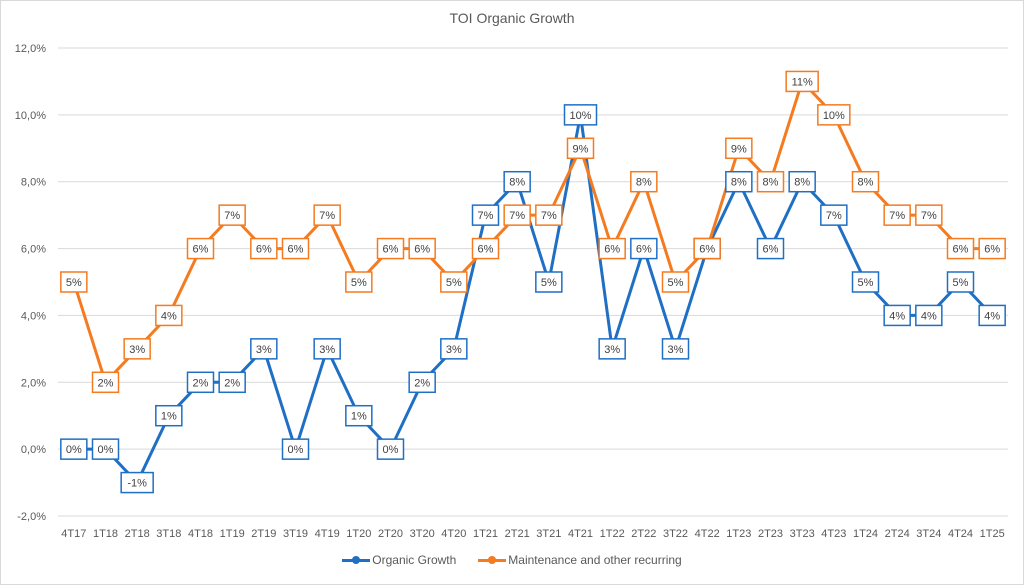 The width and height of the screenshot is (1024, 585). I want to click on y-axis-ticks: -2,0% 0,0% 2,0% 4,0% 6,0% 8,0% 10,0% 12,0%, so click(30, 283).